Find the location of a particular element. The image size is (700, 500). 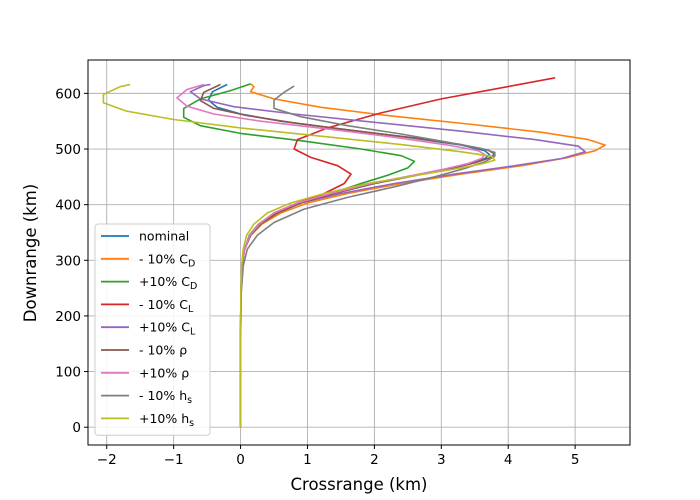

legend-label: +10% CD is located at coordinates (168, 283).